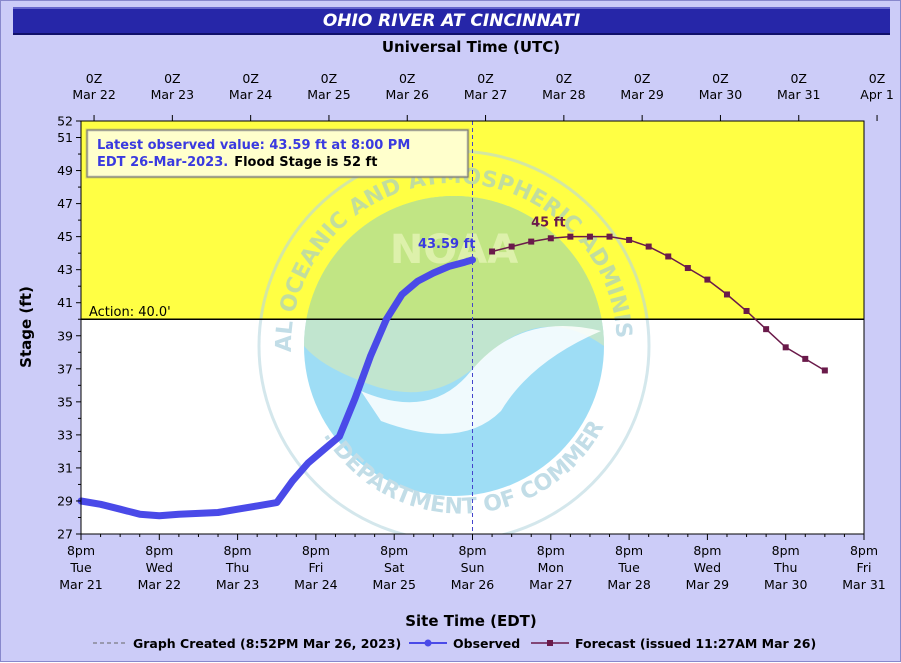  I want to click on top-tick-label: Apr 1, so click(877, 94).